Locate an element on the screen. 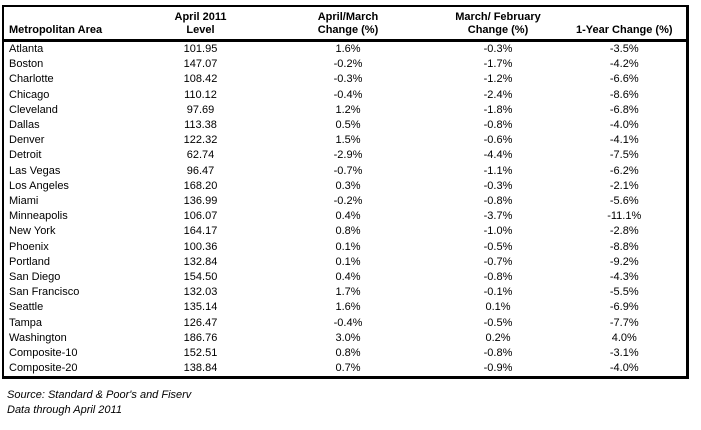 The width and height of the screenshot is (701, 430). table-row: Composite-20 138.84 0.7% -0.9% -4.0% is located at coordinates (345, 369).